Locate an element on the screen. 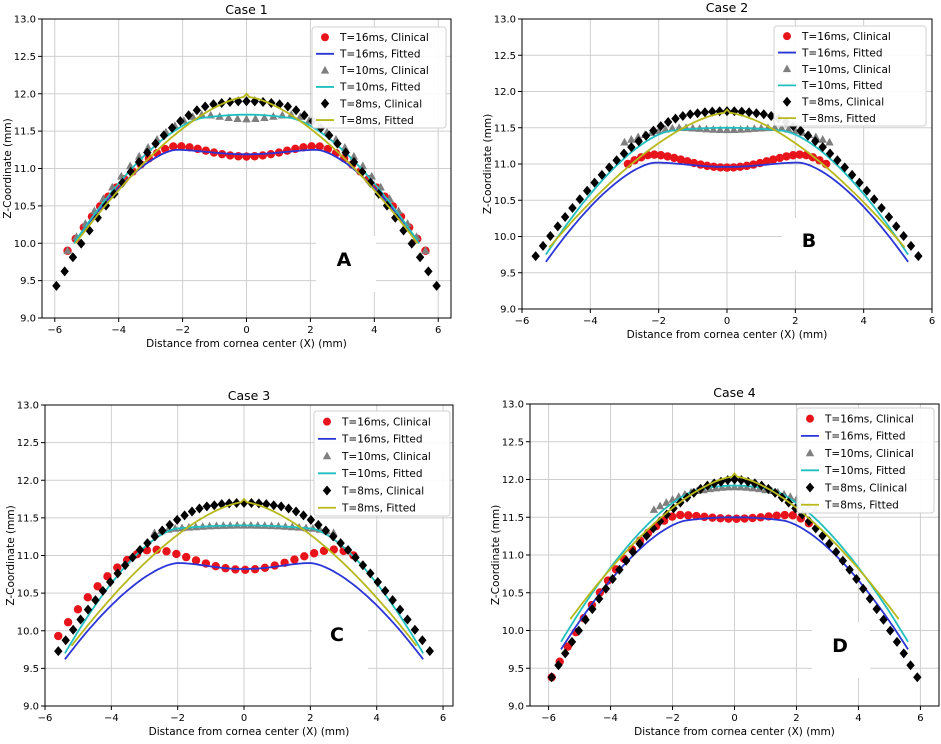  legend-label: T=8ms, Fitted is located at coordinates (838, 119).